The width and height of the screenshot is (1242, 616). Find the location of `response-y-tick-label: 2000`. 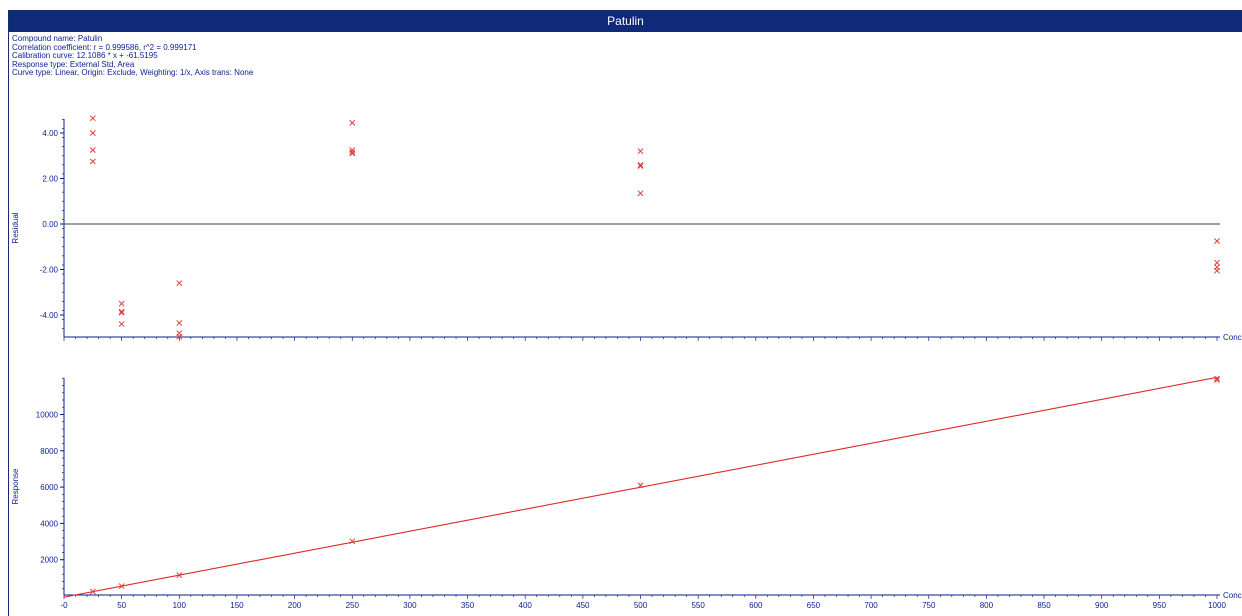

response-y-tick-label: 2000 is located at coordinates (49, 560).